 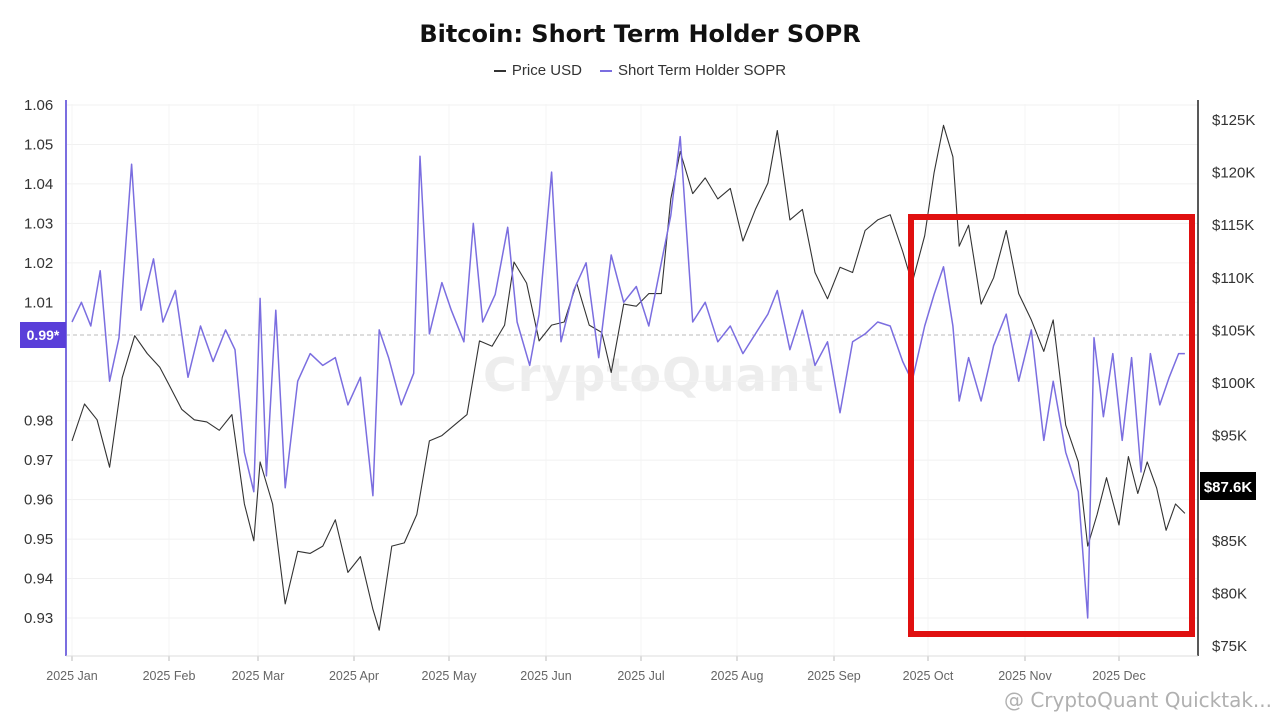 What do you see at coordinates (38, 105) in the screenshot?
I see `y-left-tick-label: 1.06` at bounding box center [38, 105].